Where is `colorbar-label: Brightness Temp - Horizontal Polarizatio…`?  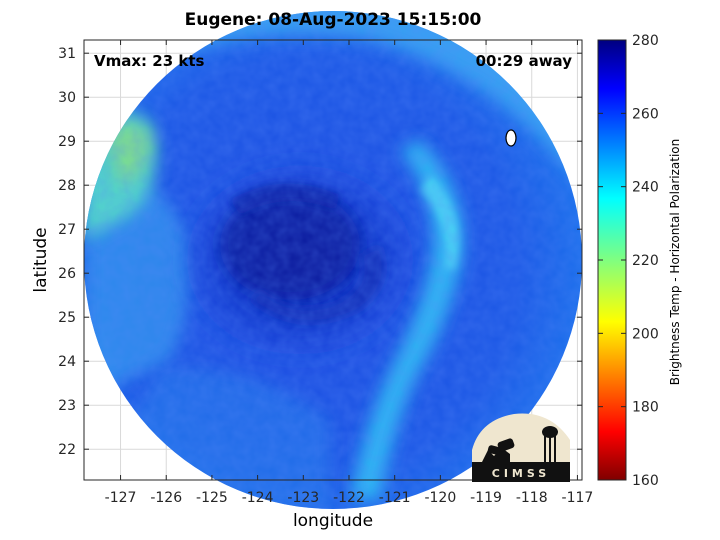 colorbar-label: Brightness Temp - Horizontal Polarizatio… is located at coordinates (675, 262).